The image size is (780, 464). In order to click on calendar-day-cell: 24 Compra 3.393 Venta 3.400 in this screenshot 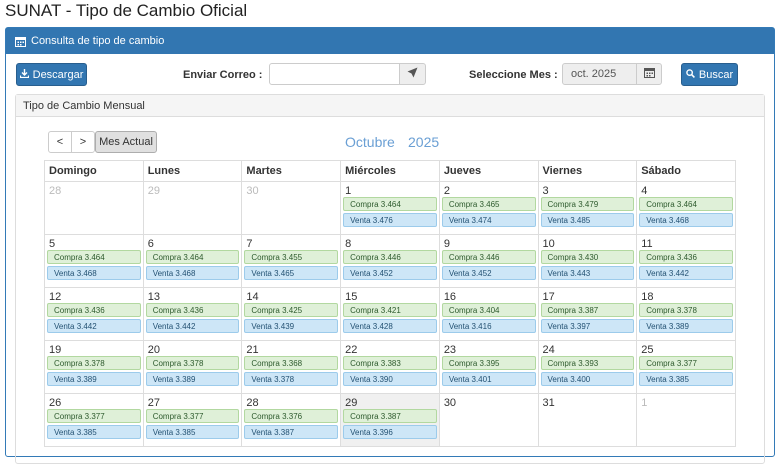, I will do `click(587, 367)`.